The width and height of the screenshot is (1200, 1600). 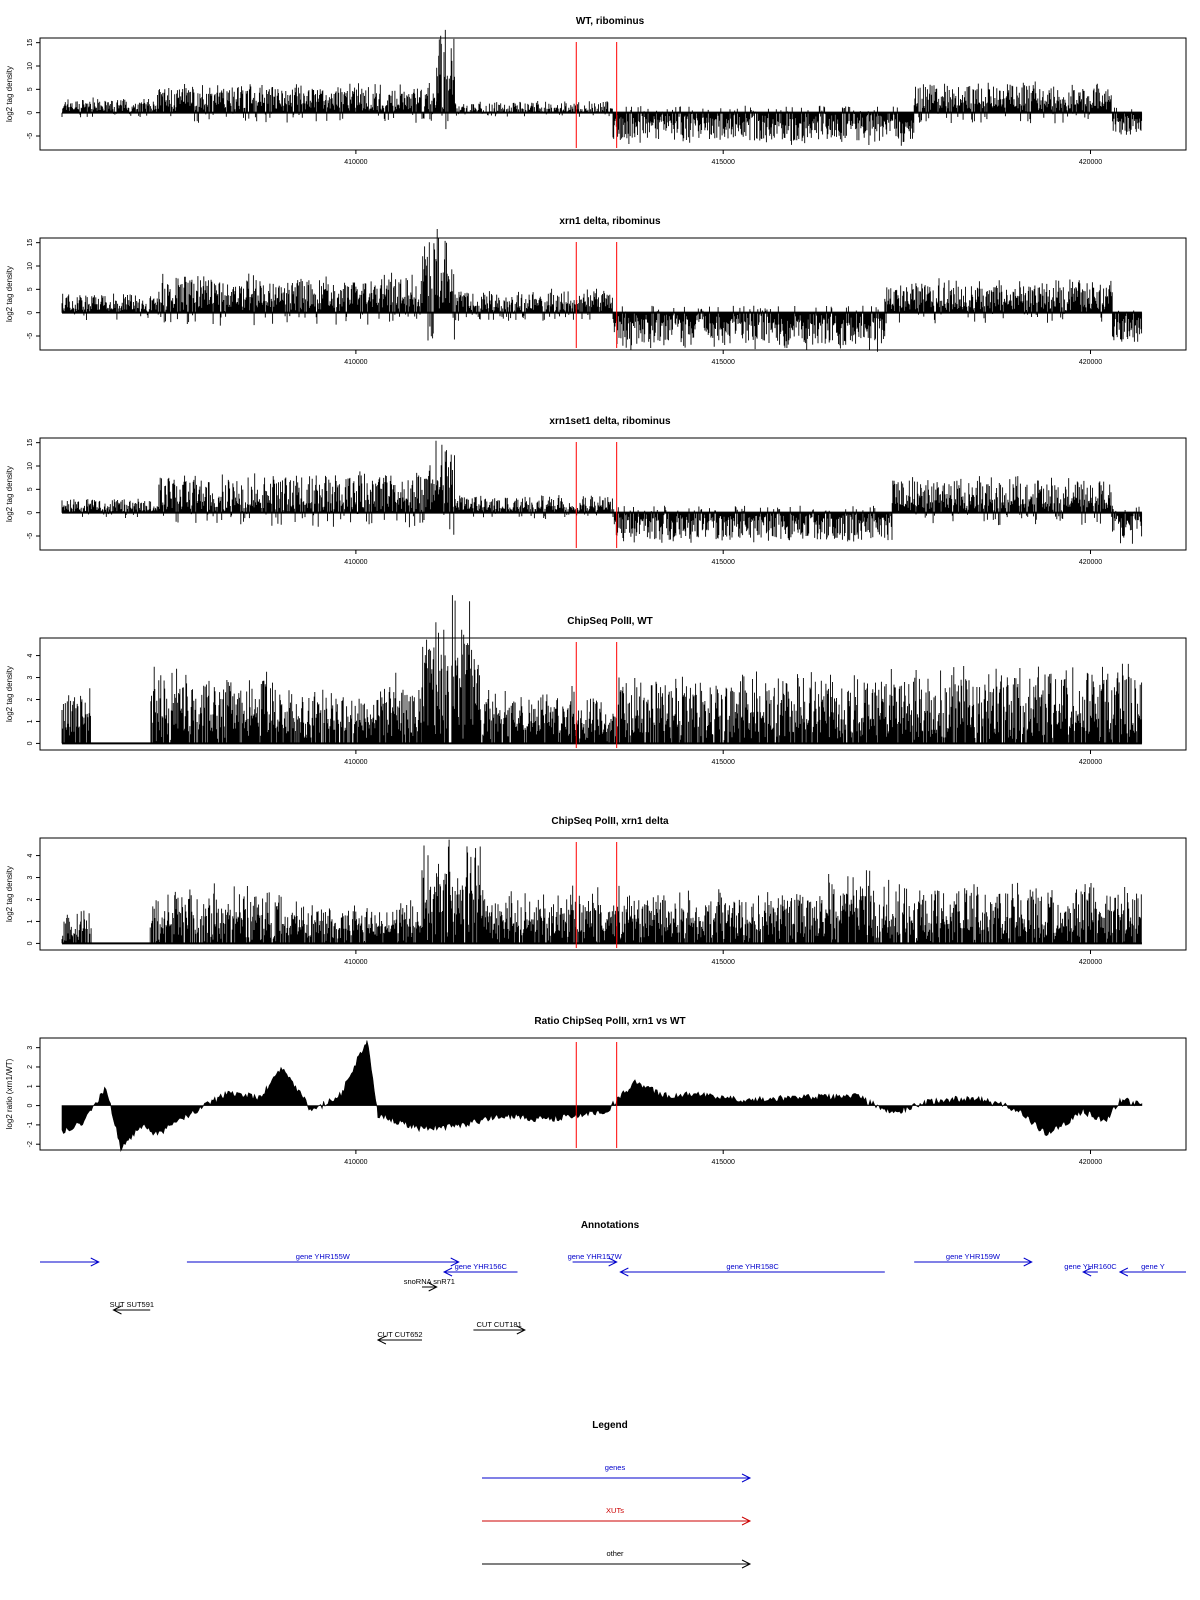 I want to click on legend-label: genes, so click(x=615, y=1467).